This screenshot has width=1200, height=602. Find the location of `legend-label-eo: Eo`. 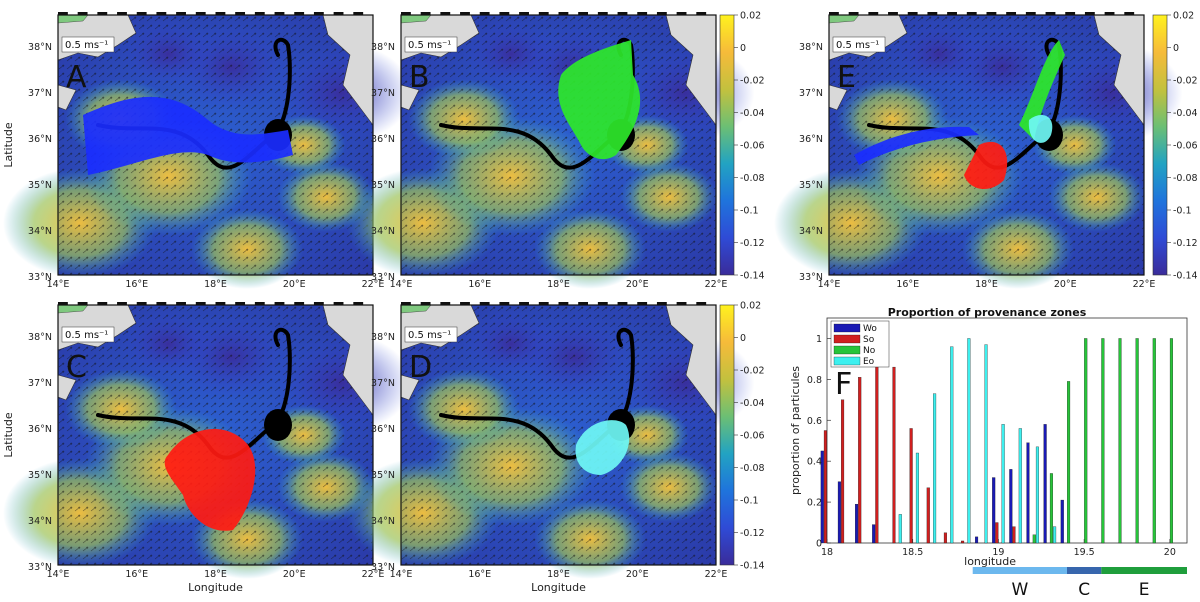

legend-label-eo: Eo is located at coordinates (869, 362).